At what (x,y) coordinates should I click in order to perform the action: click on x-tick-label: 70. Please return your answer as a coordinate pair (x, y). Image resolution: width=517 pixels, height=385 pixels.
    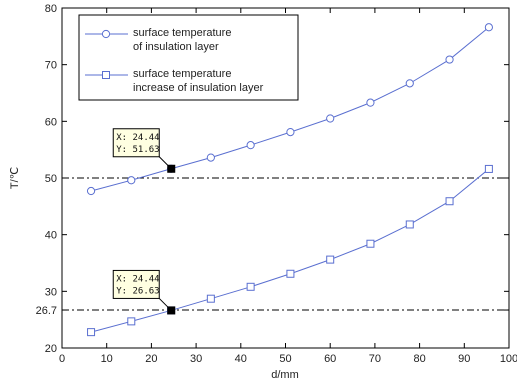
    Looking at the image, I should click on (375, 359).